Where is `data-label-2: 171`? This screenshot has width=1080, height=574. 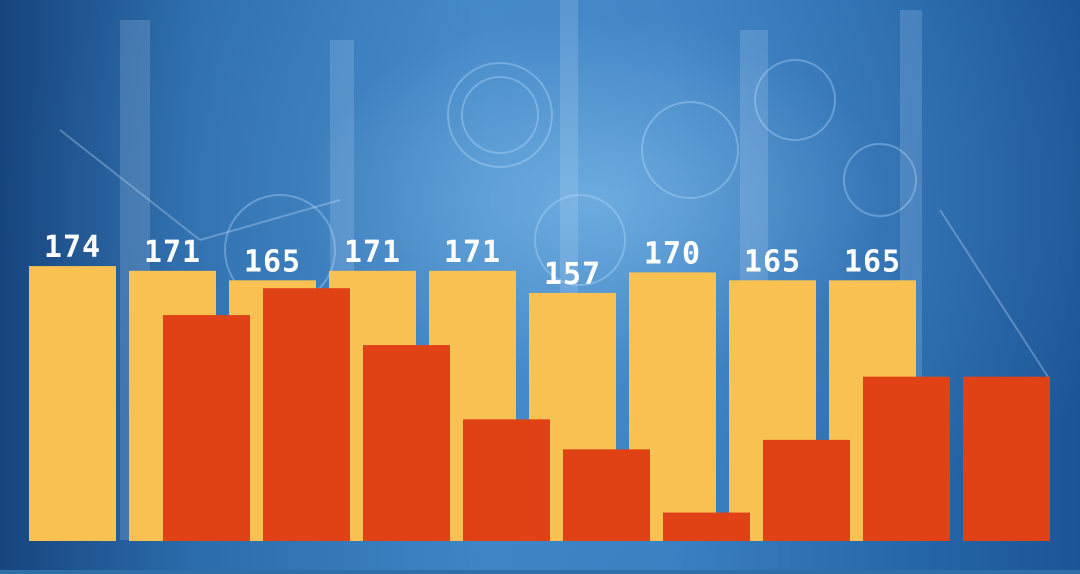
data-label-2: 171 is located at coordinates (172, 252).